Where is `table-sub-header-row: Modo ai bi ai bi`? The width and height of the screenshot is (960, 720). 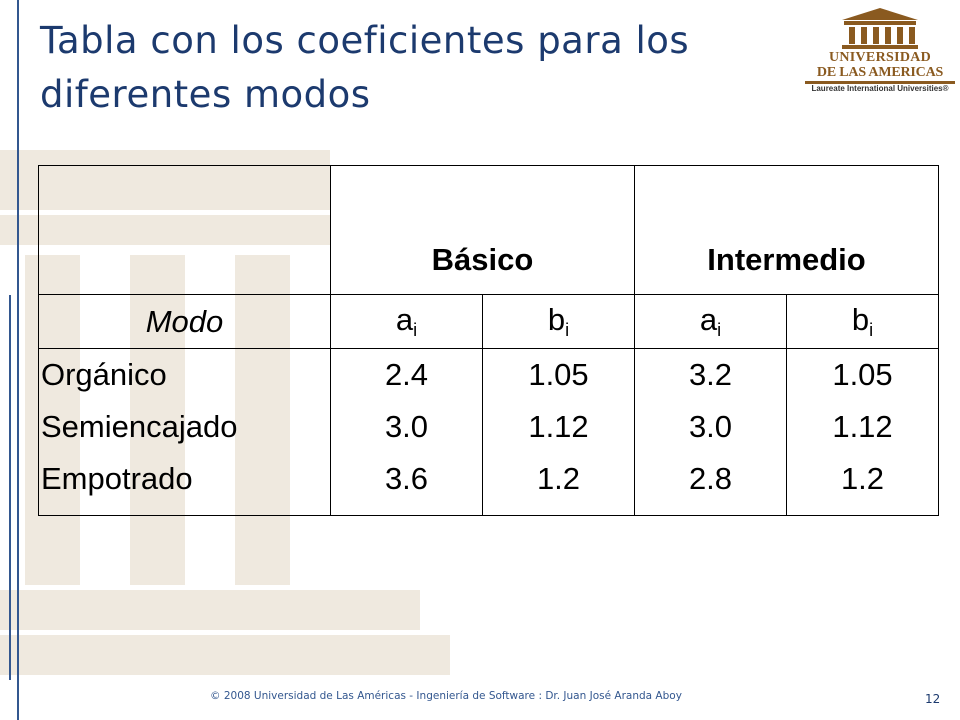
table-sub-header-row: Modo ai bi ai bi is located at coordinates (488, 321).